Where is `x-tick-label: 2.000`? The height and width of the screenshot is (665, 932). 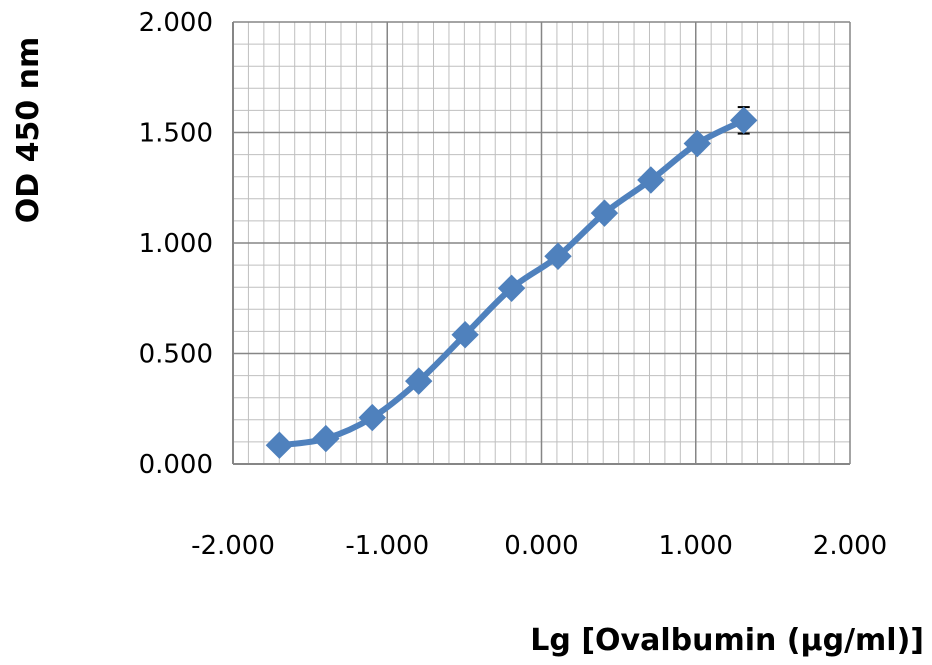
x-tick-label: 2.000 is located at coordinates (850, 546).